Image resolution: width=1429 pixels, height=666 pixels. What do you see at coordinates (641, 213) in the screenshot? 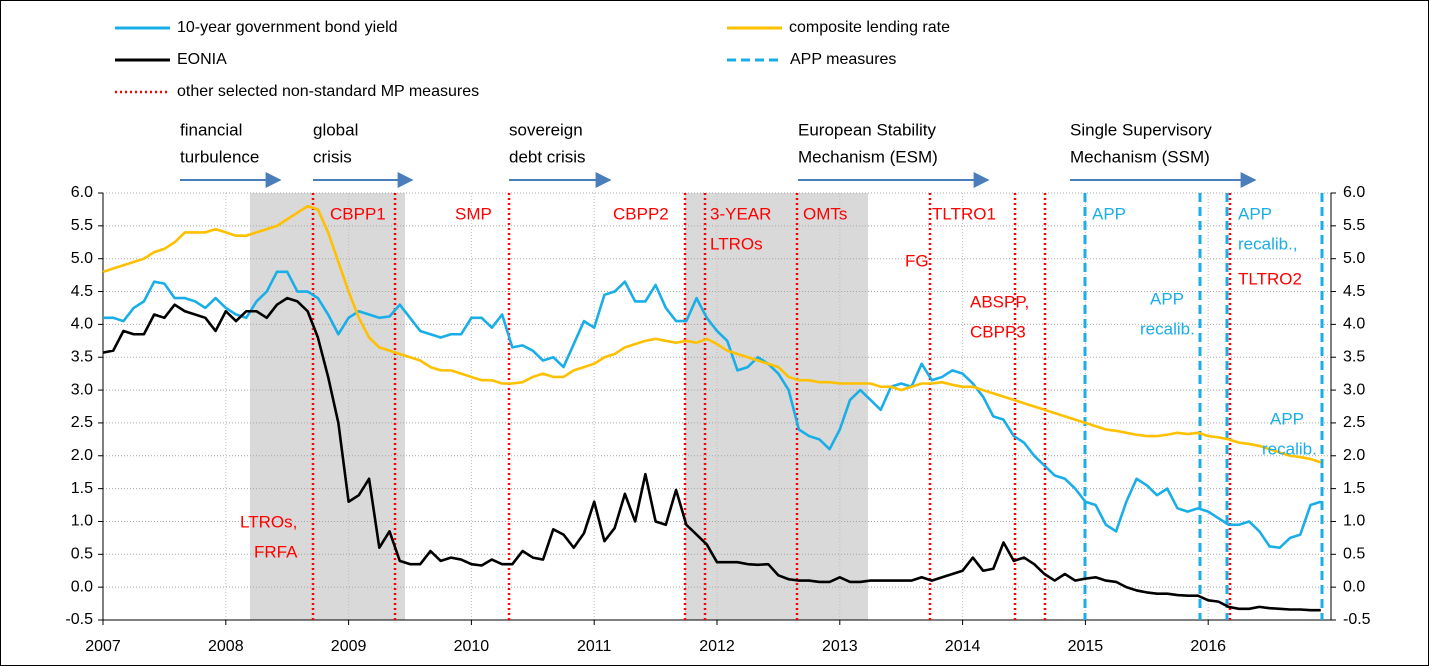
I see `event-label: CBPP2` at bounding box center [641, 213].